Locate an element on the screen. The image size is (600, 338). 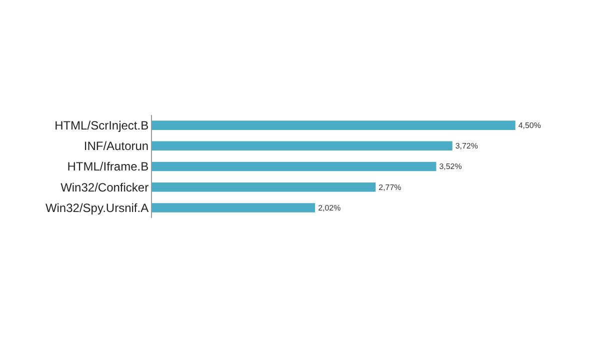
y-tick-label: Win32/Conficker is located at coordinates (104, 187).